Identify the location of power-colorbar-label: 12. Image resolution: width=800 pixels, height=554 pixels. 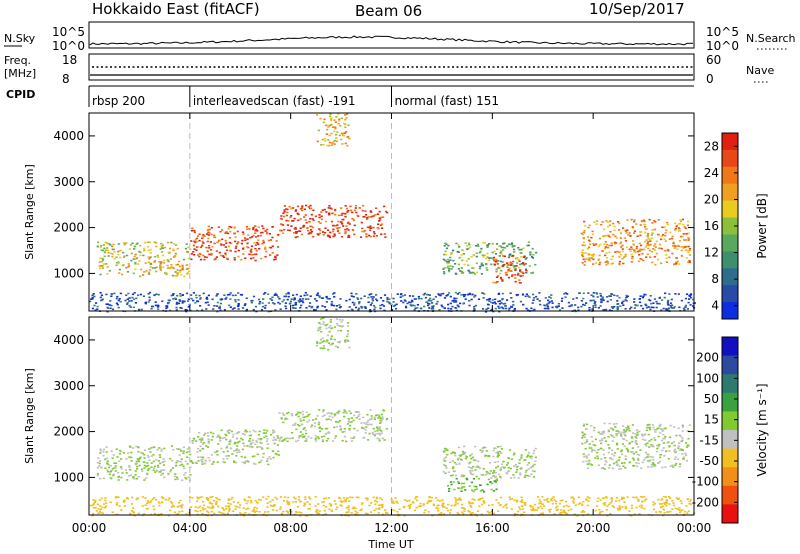
(711, 253).